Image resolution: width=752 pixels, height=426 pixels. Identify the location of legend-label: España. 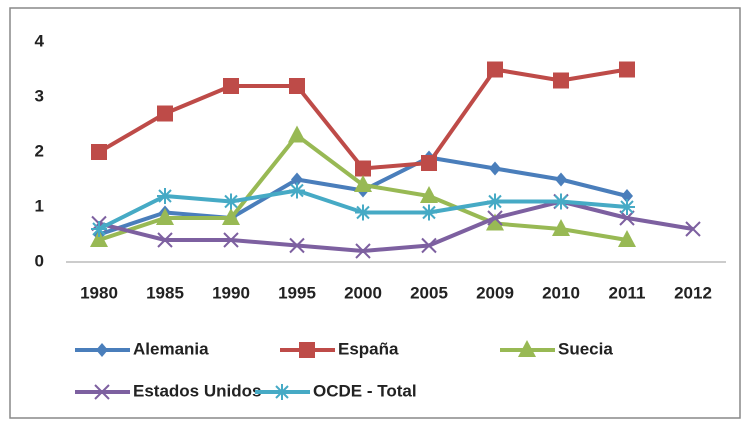
(368, 348).